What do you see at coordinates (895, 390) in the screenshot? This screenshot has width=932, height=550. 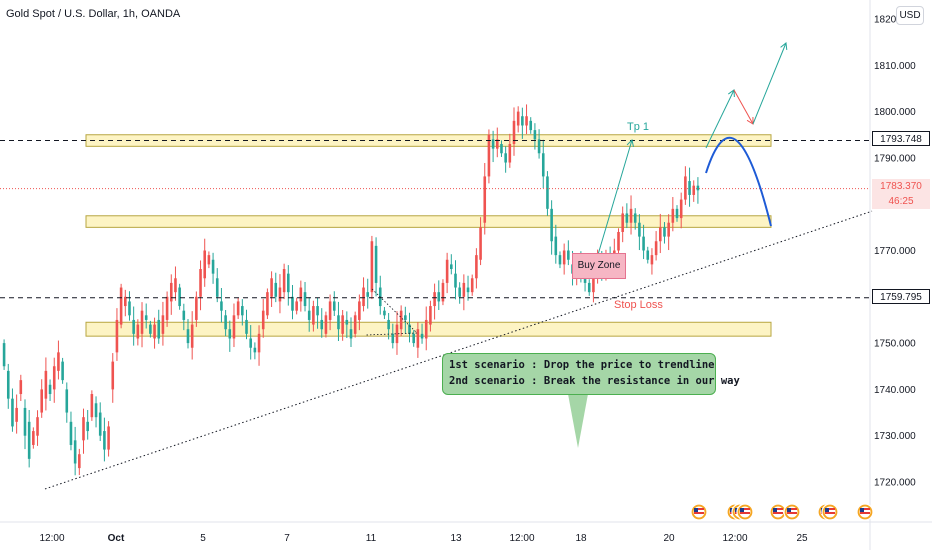 I see `y-tick-label: 1740.000` at bounding box center [895, 390].